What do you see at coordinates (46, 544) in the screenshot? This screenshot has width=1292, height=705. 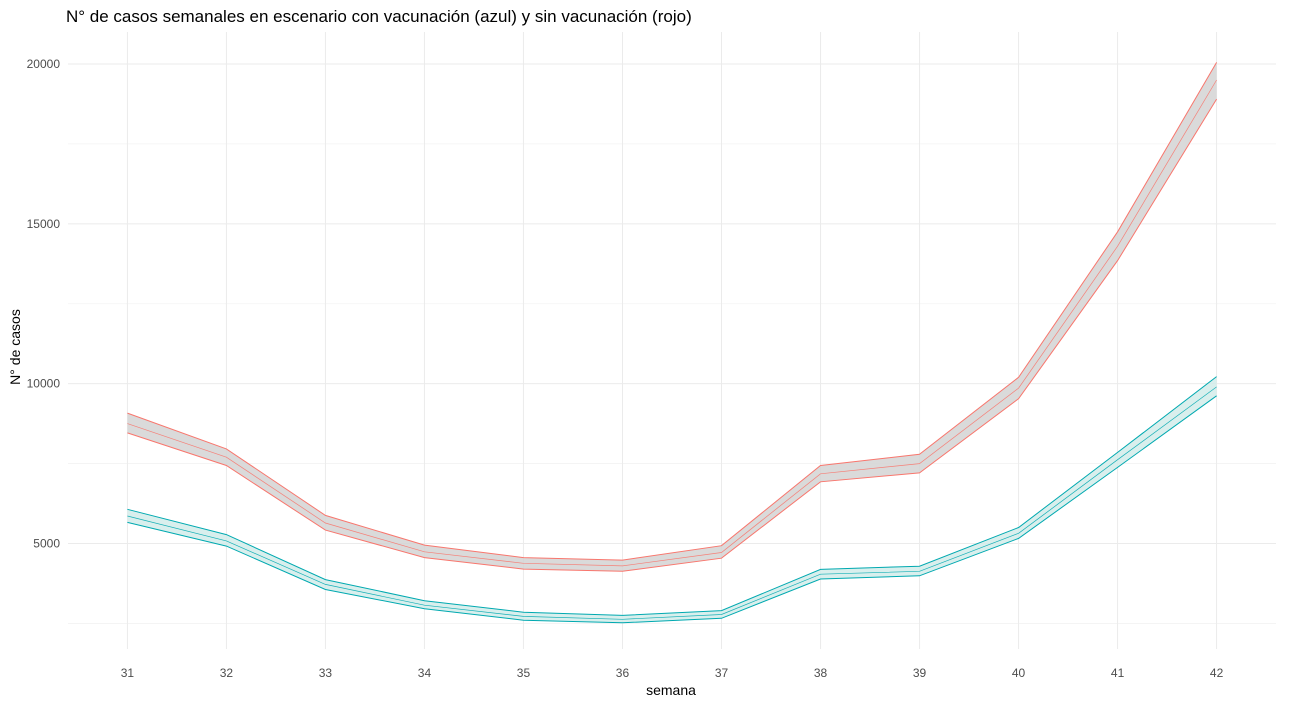 I see `y-tick-label: 5000` at bounding box center [46, 544].